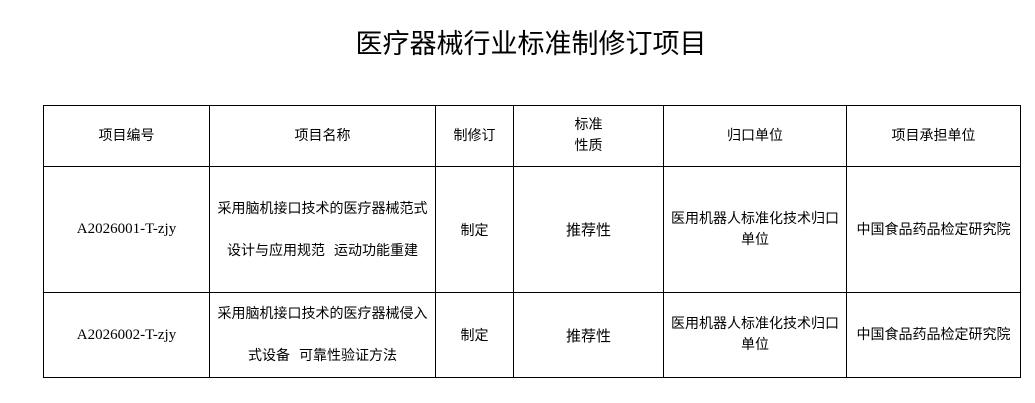 This screenshot has width=1035, height=403. What do you see at coordinates (588, 136) in the screenshot?
I see `header-standard-nature: 标准 性质` at bounding box center [588, 136].